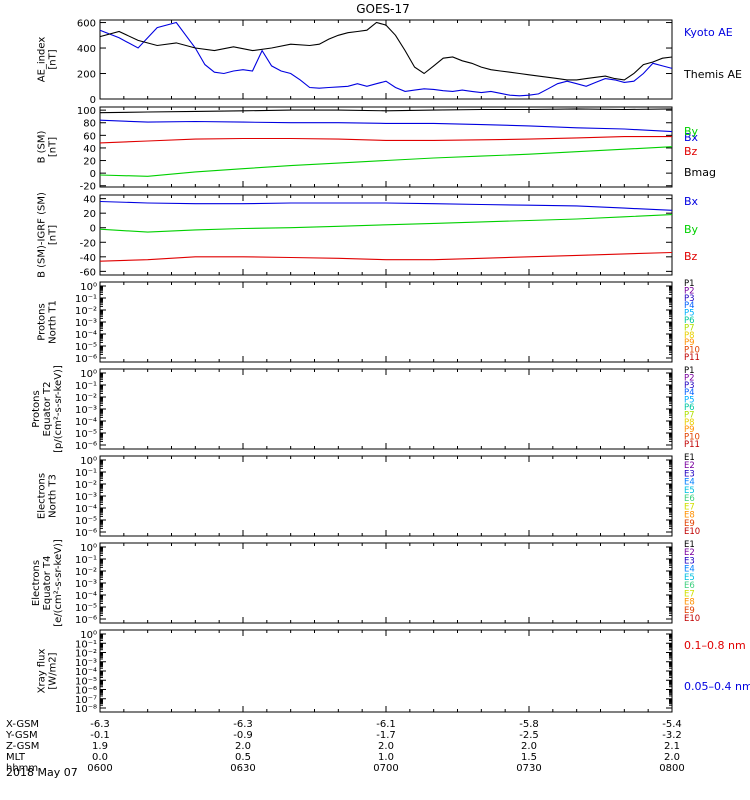  What do you see at coordinates (386, 735) in the screenshot?
I see `orbit-value: -1.7` at bounding box center [386, 735].